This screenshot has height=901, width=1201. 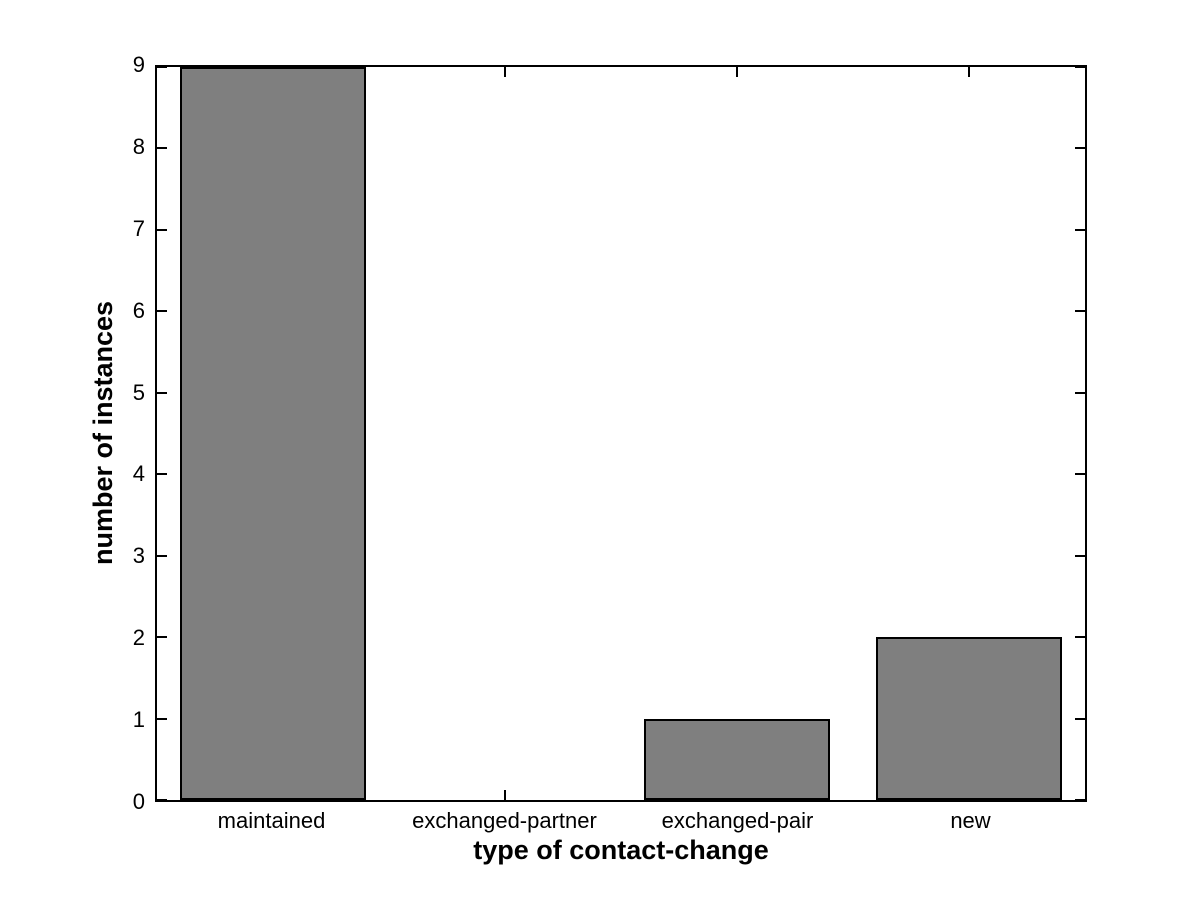 I want to click on x-tick-label-maintained: maintained, so click(x=271, y=820).